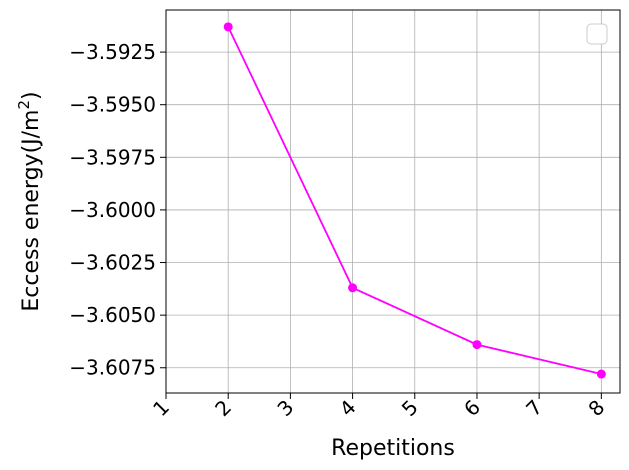 The width and height of the screenshot is (629, 470). What do you see at coordinates (223, 408) in the screenshot?
I see `x-tick-label: 2` at bounding box center [223, 408].